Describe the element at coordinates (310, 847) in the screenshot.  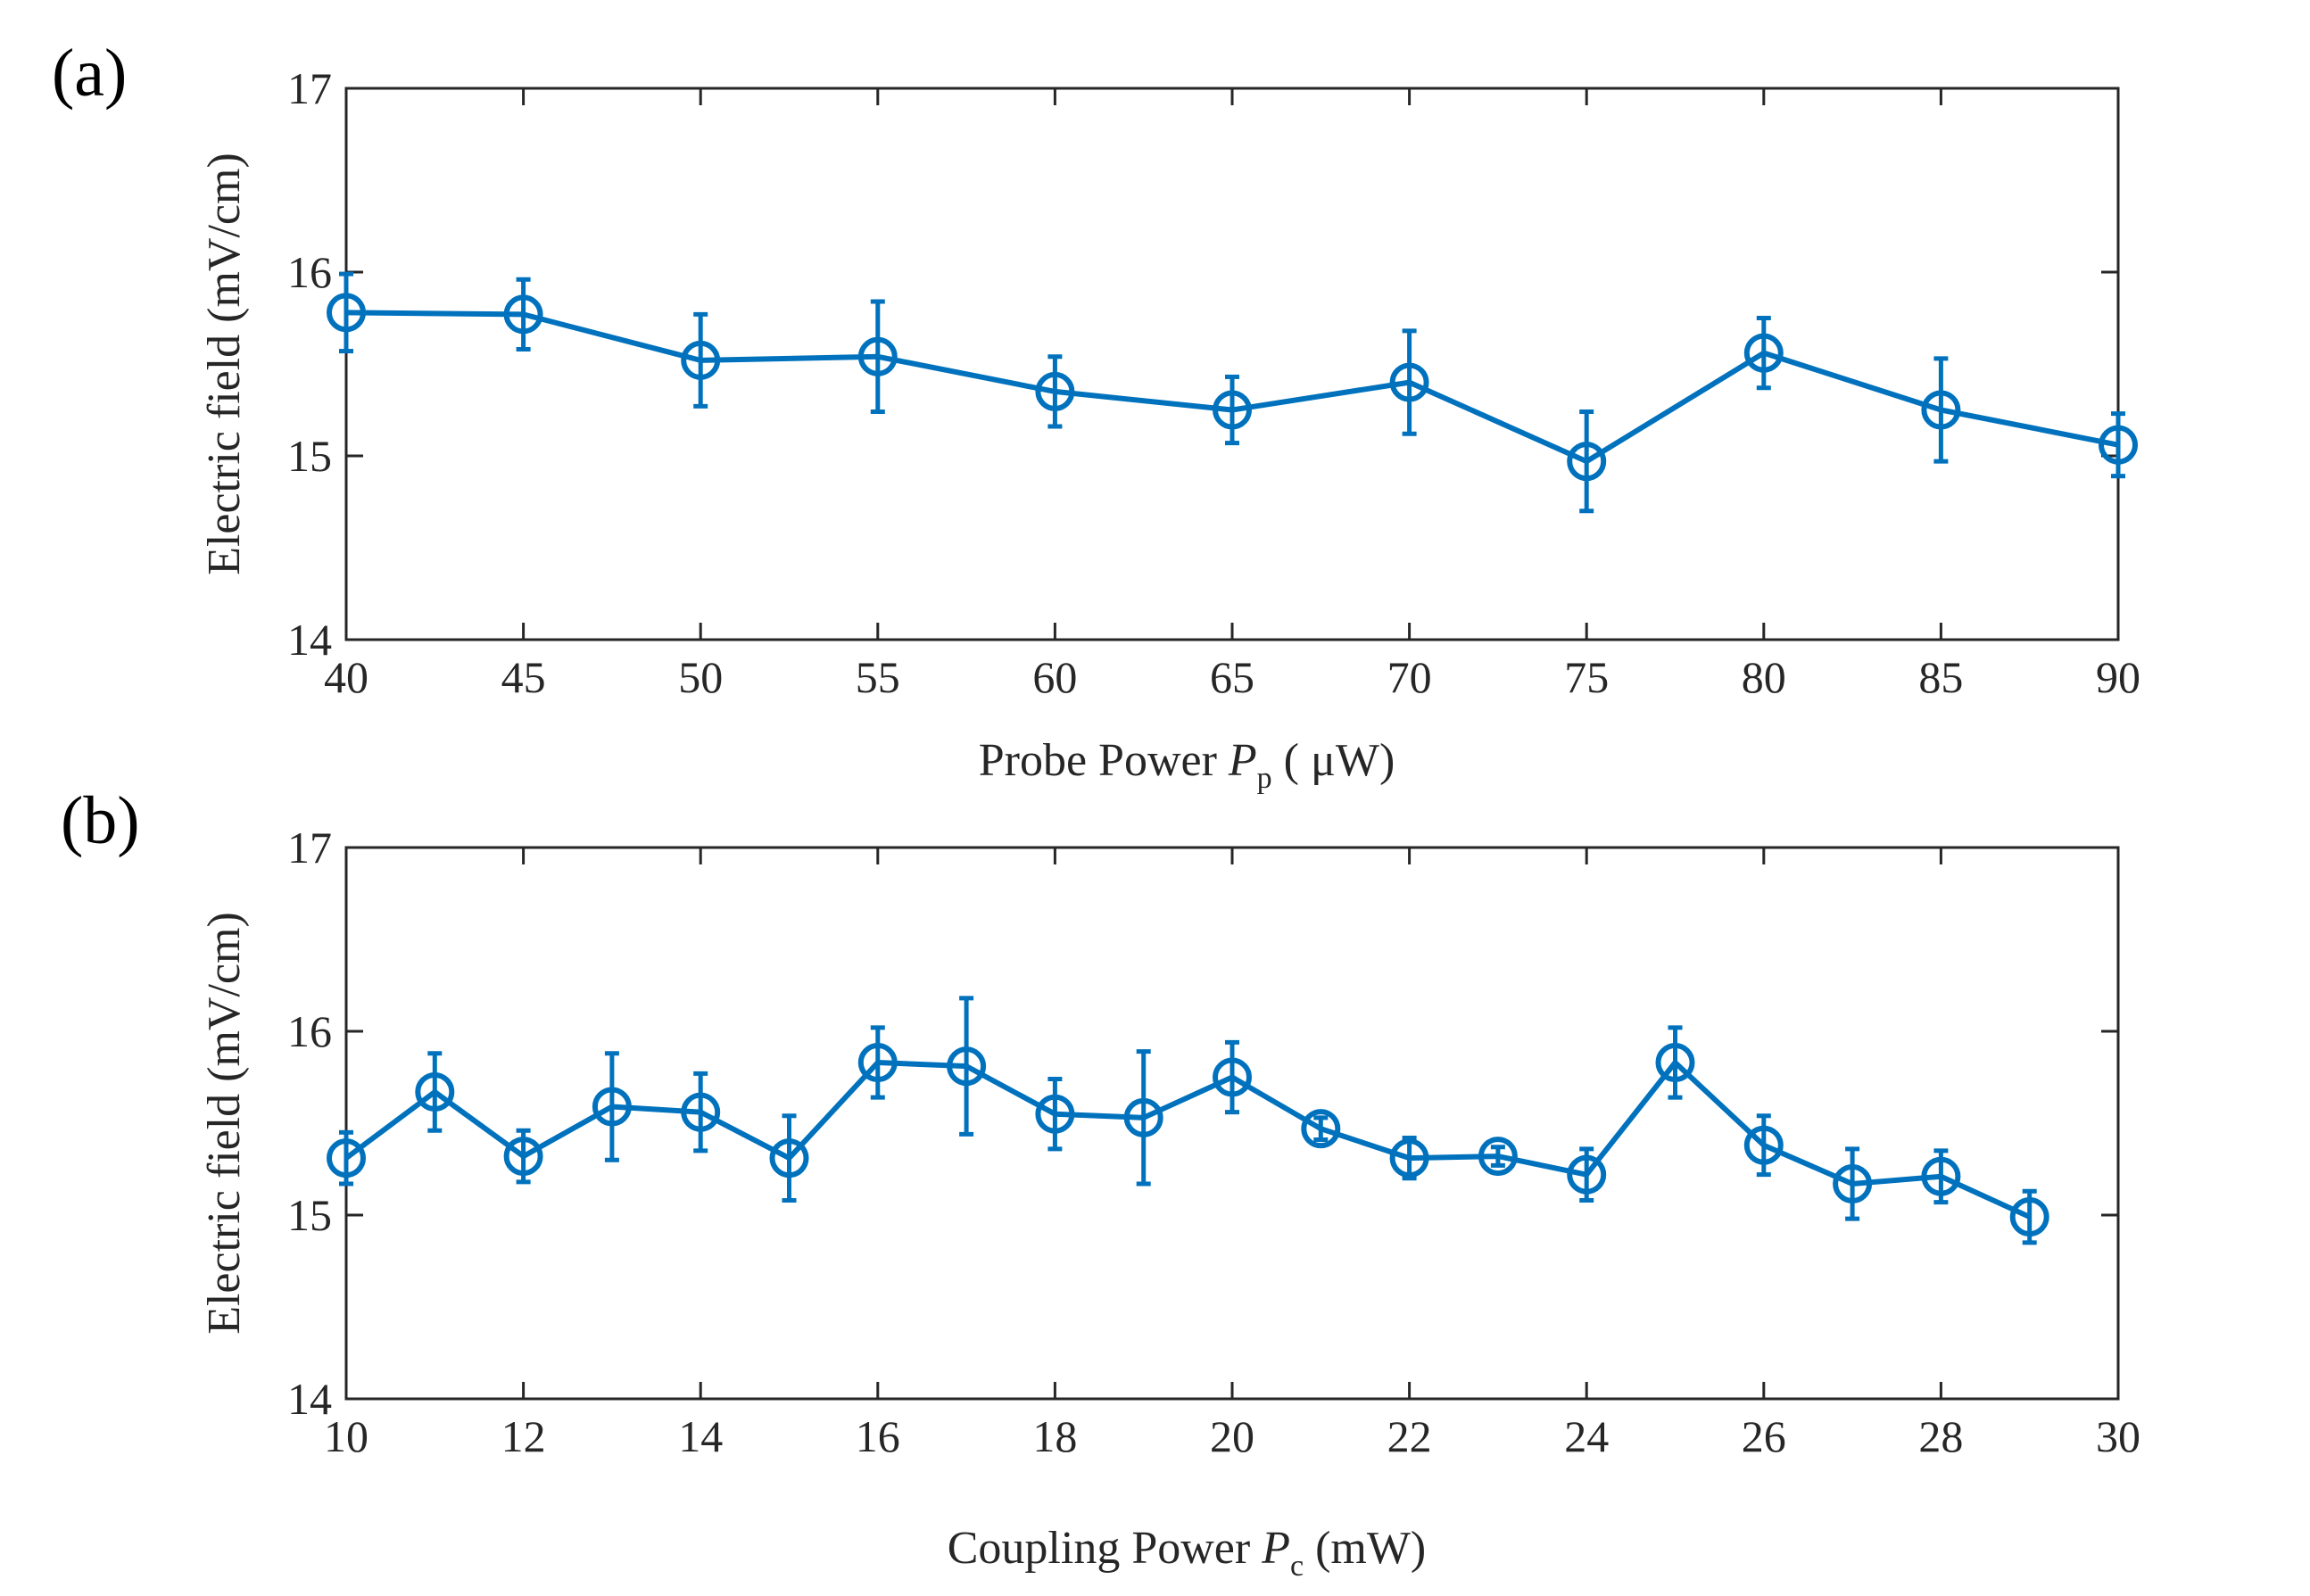
I see `y-tick-label-b: 17` at that location.